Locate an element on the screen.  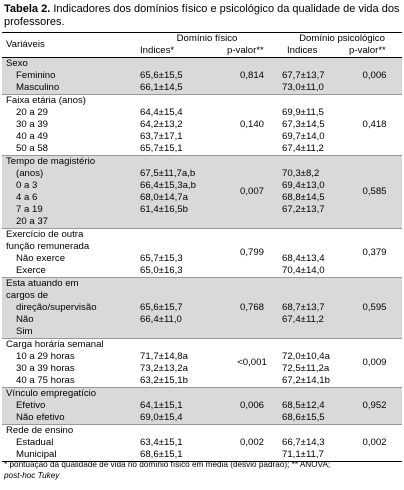
cell-fisico: 73,2±13,2a is located at coordinates (164, 368).